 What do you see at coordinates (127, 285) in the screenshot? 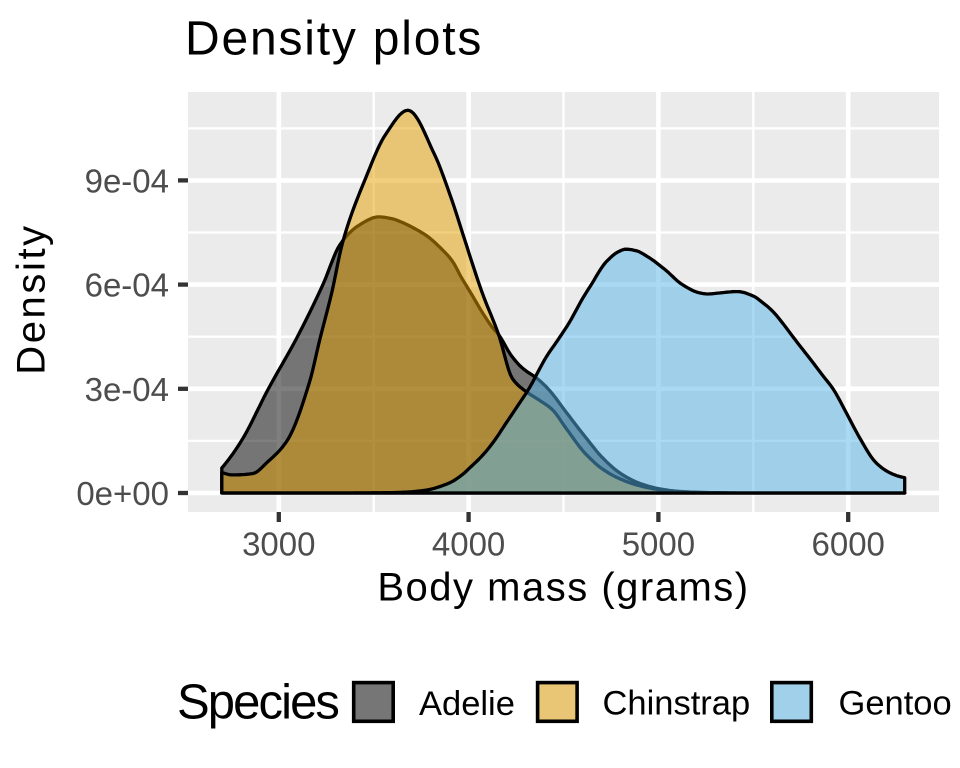
I see `svg-text: 6e-04` at bounding box center [127, 285].